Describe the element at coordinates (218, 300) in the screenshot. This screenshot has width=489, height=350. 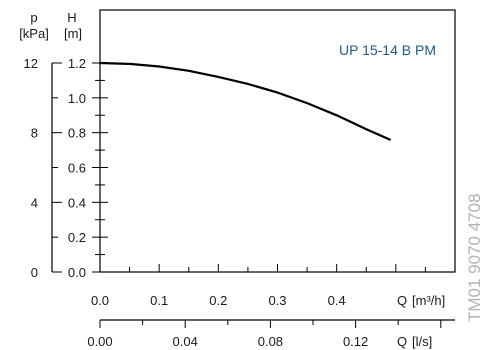
I see `x-tick-label: 0.2` at that location.